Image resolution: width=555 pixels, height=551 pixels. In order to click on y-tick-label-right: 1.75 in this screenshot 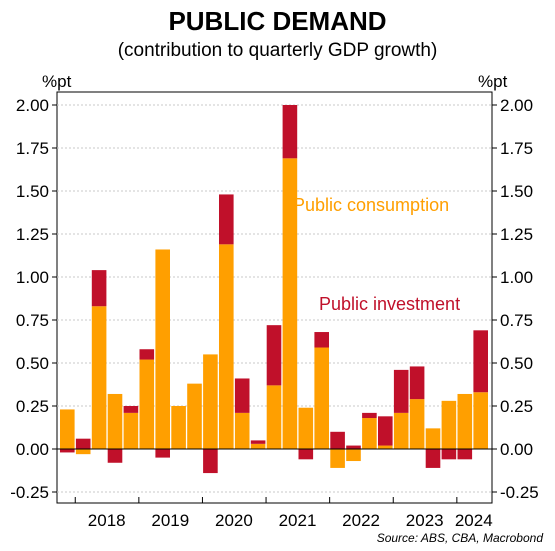, I will do `click(516, 148)`.